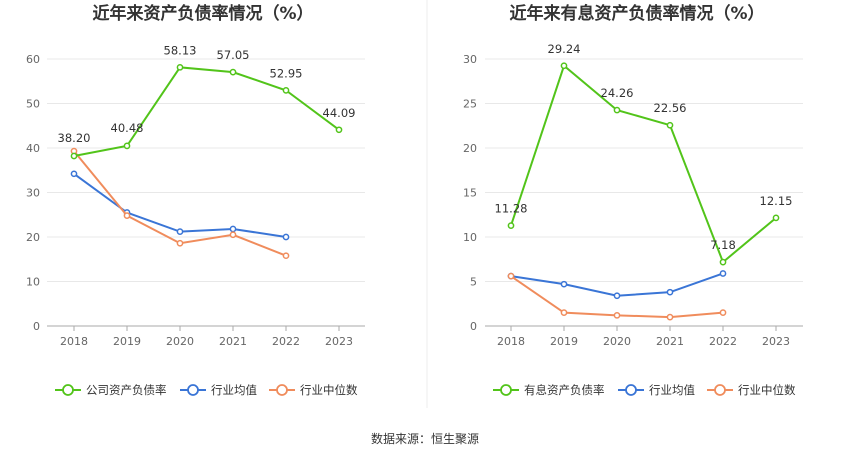 The height and width of the screenshot is (459, 850). I want to click on legend-label: 有息资产负债率, so click(564, 390).